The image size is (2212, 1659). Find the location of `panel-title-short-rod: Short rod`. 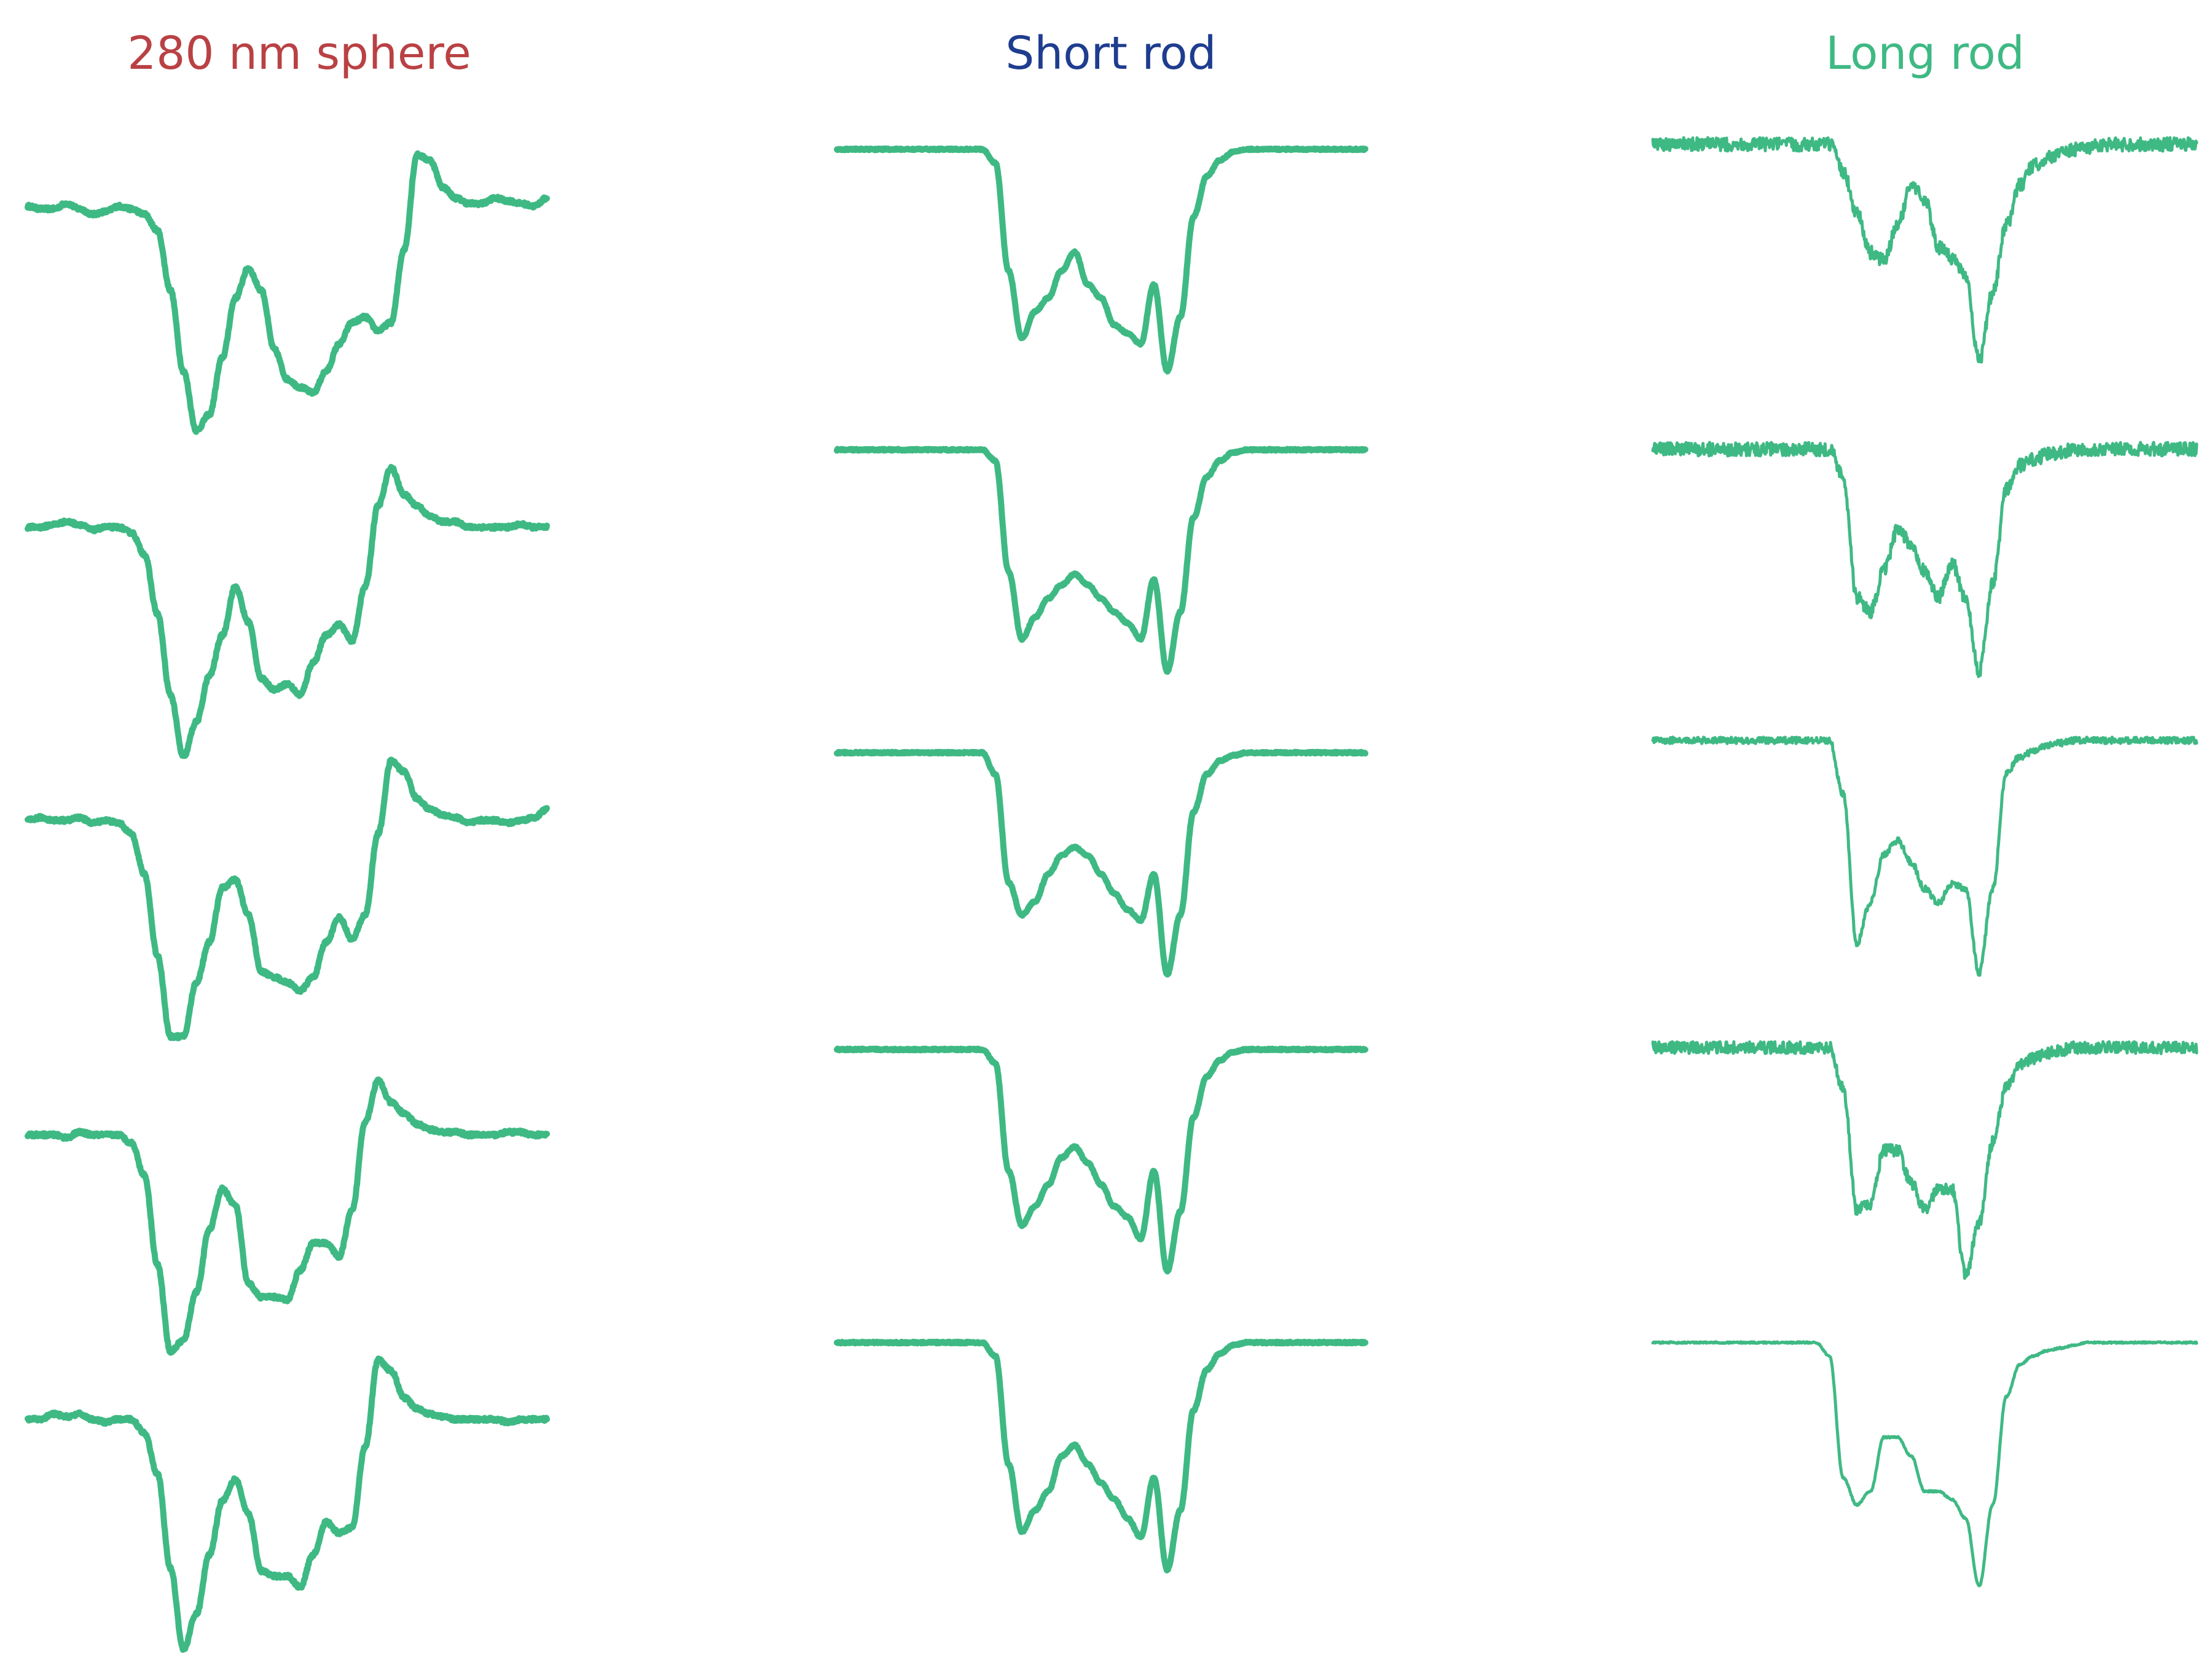

panel-title-short-rod: Short rod is located at coordinates (1110, 53).